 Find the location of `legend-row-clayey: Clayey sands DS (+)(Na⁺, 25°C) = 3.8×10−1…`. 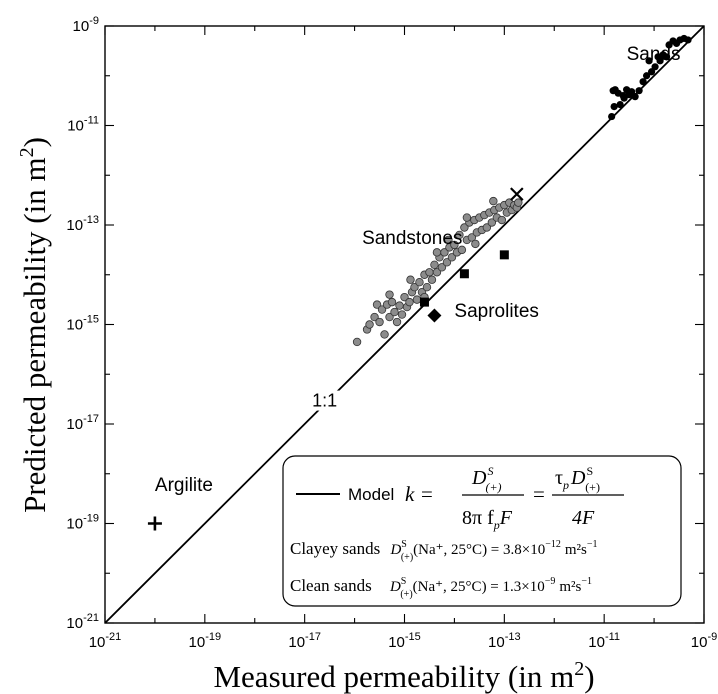

legend-row-clayey: Clayey sands DS (+)(Na⁺, 25°C) = 3.8×10−1… is located at coordinates (444, 551).